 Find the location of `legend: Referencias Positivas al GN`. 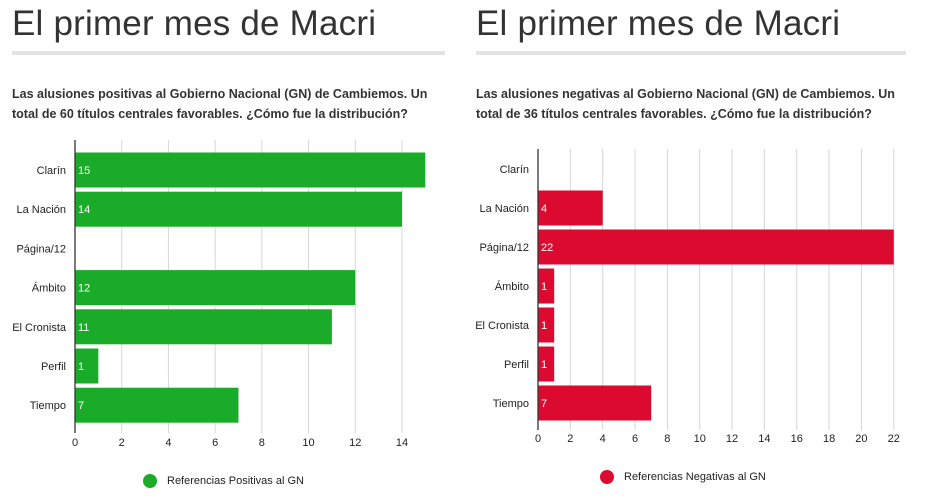

legend: Referencias Positivas al GN is located at coordinates (223, 481).